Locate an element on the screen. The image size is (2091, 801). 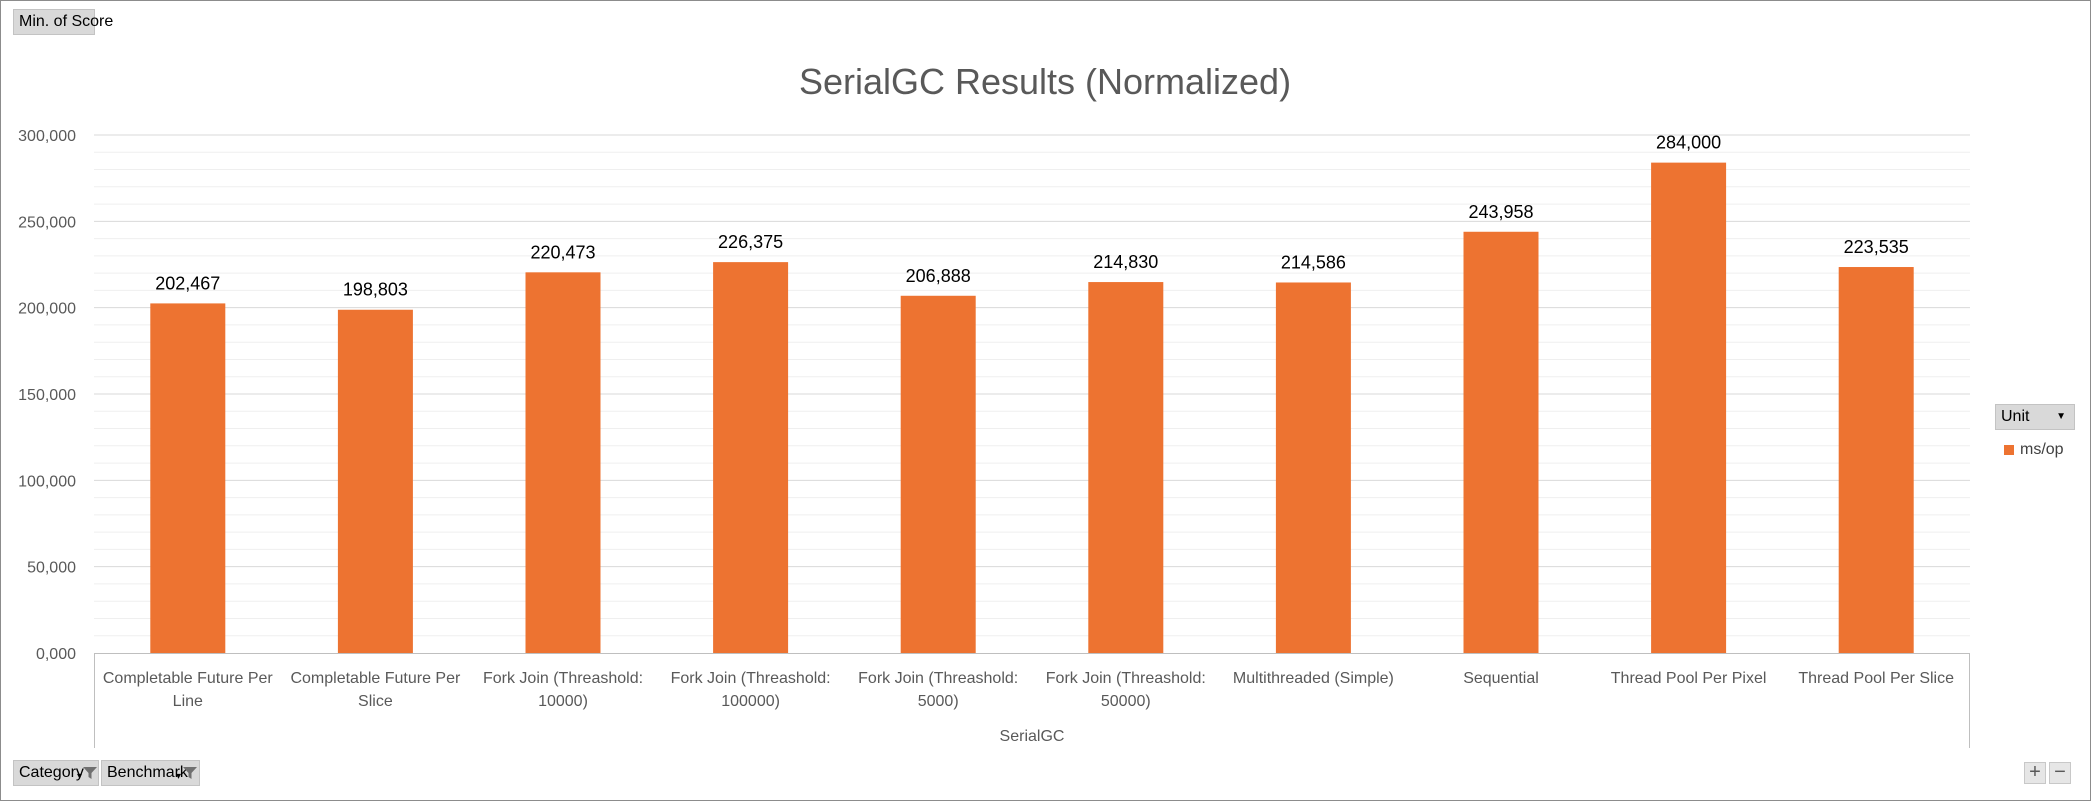
x-tick-label: Fork Join (Threashold: 10000) is located at coordinates (563, 690).